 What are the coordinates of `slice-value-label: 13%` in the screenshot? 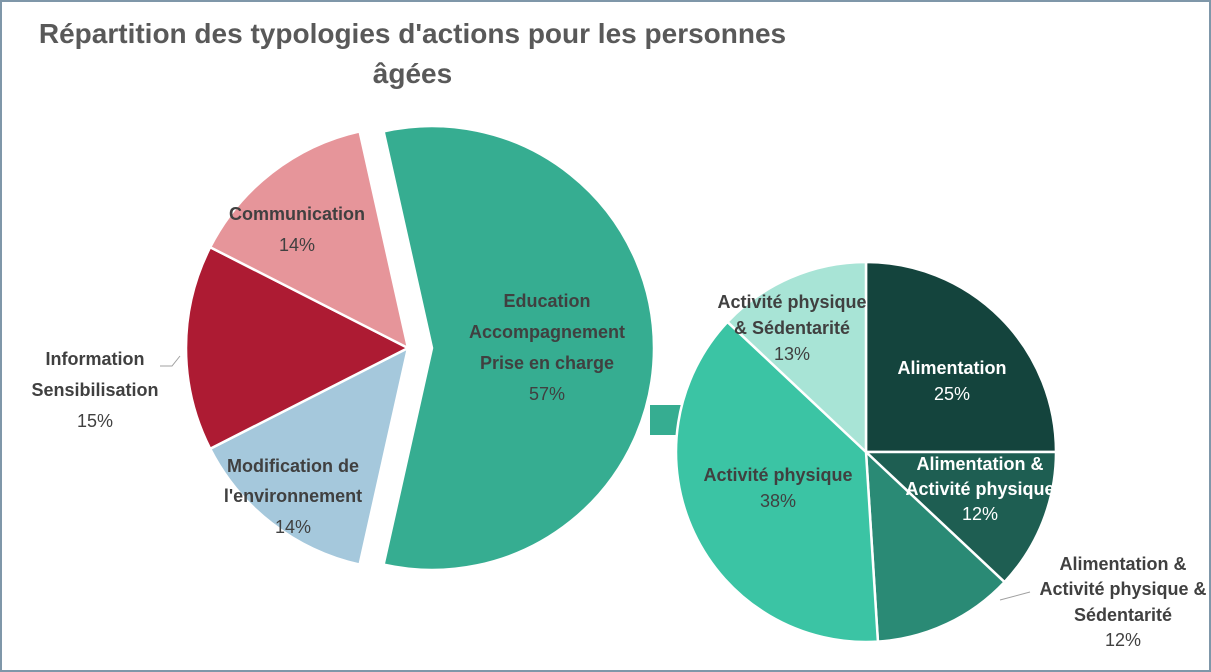 It's located at (792, 354).